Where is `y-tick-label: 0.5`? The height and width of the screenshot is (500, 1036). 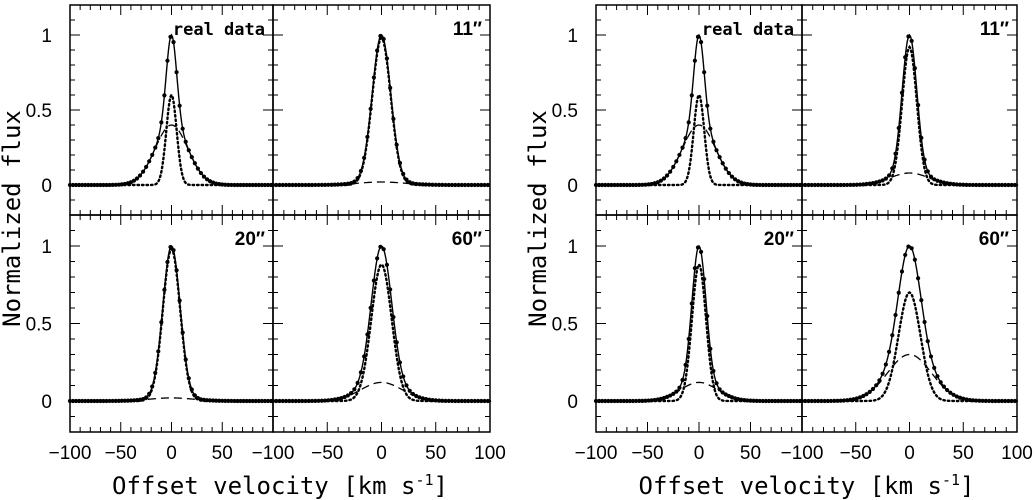 y-tick-label: 0.5 is located at coordinates (565, 111).